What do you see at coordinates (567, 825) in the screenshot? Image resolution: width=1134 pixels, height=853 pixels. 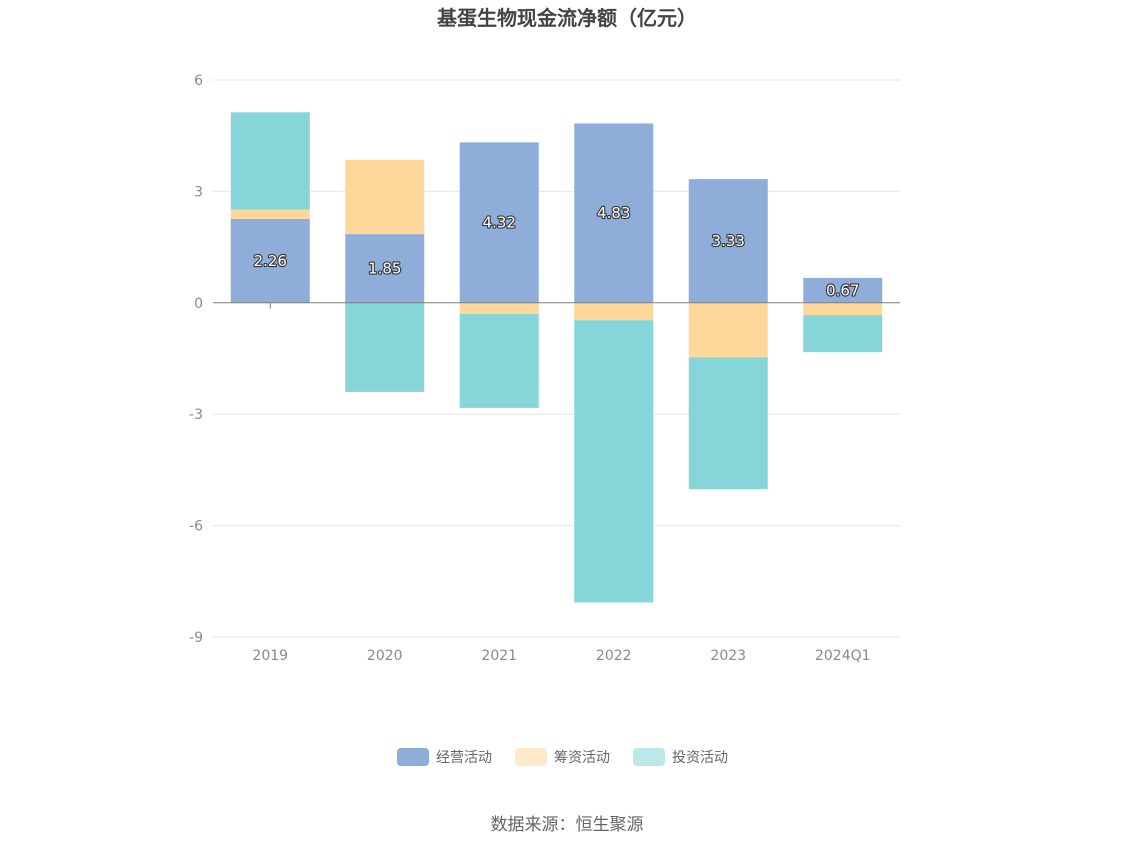 I see `source-note: 数据来源：恒生聚源` at bounding box center [567, 825].